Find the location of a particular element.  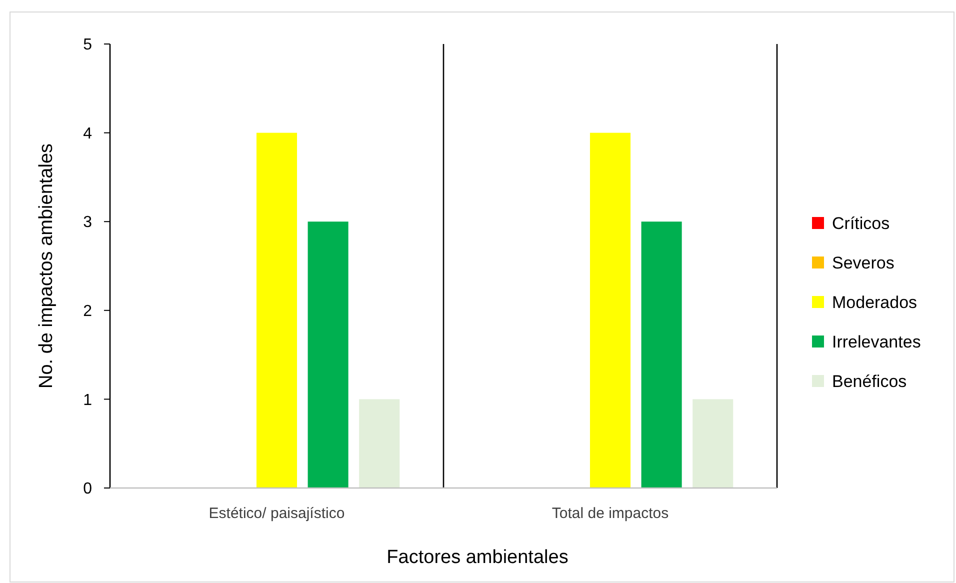

x-tick-label: Estético/ paisajístico is located at coordinates (276, 513).